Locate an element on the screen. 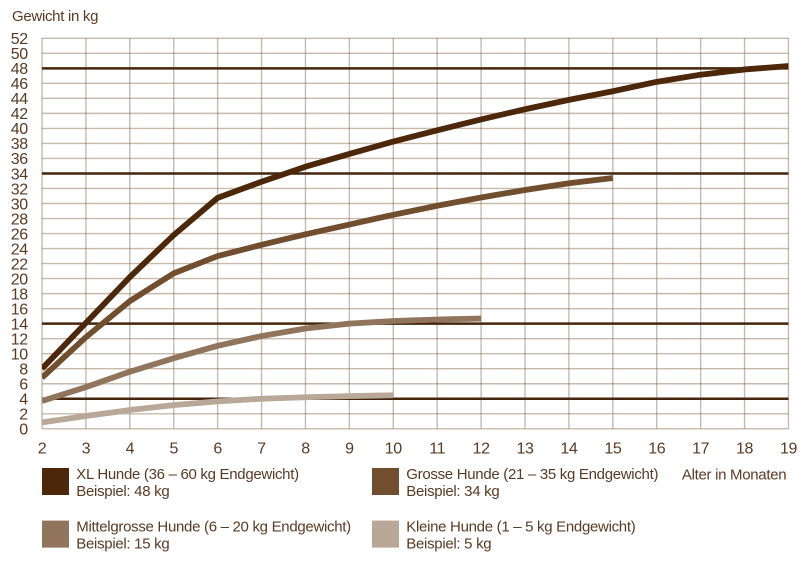 This screenshot has height=566, width=800. svg-text: 17 is located at coordinates (700, 449).